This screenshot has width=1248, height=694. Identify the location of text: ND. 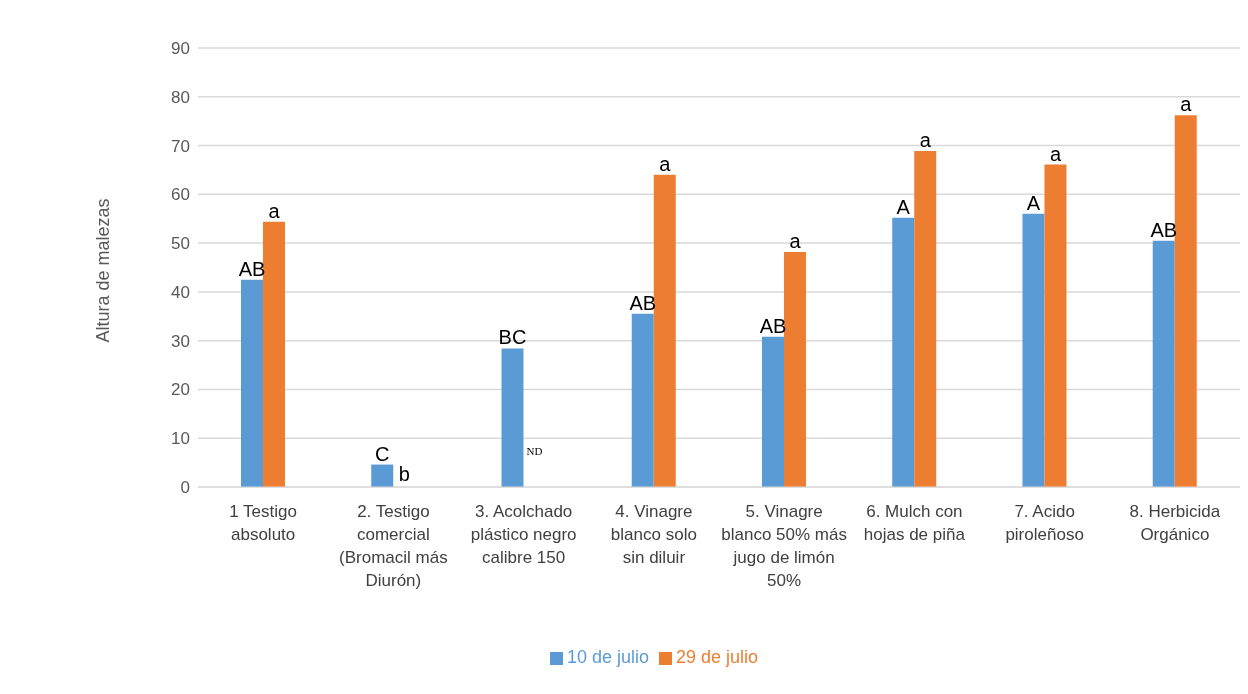
(534, 451).